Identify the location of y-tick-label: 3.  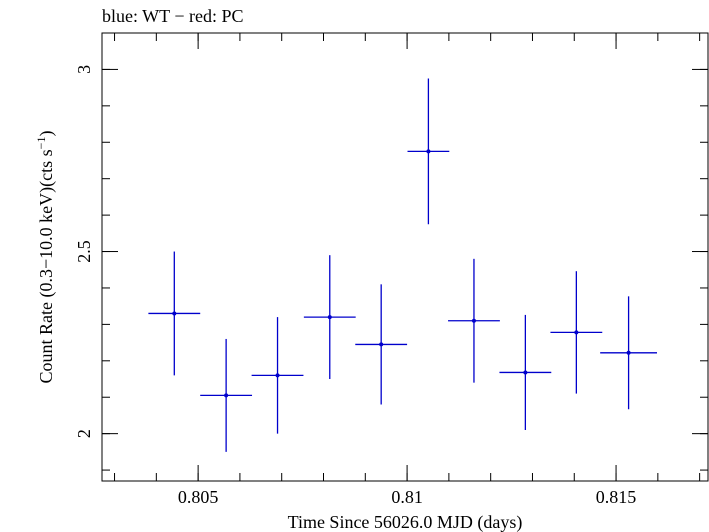
(84, 69).